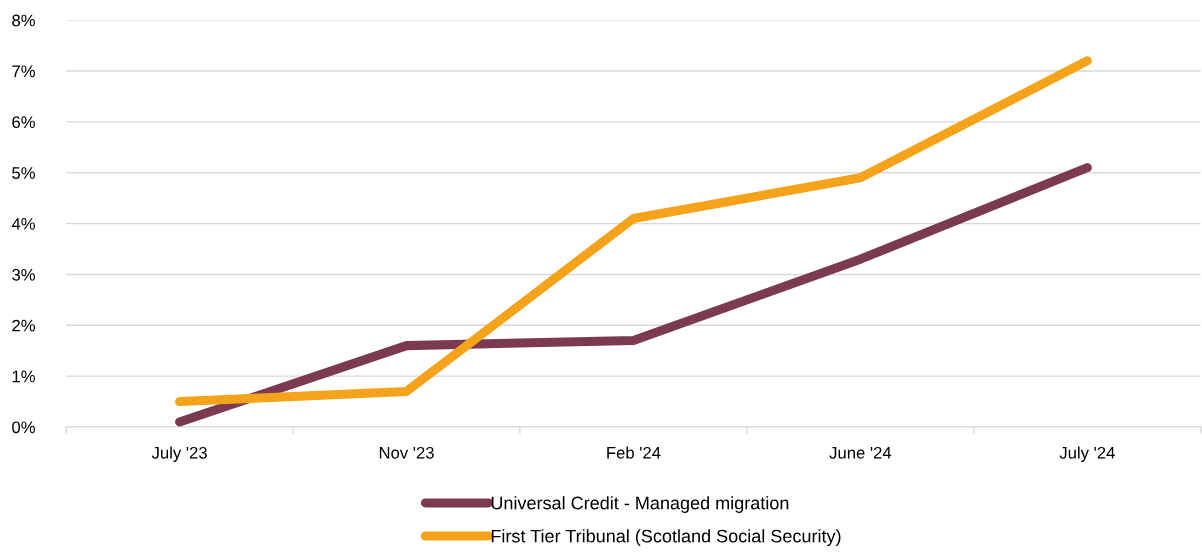 Image resolution: width=1202 pixels, height=560 pixels. Describe the element at coordinates (406, 452) in the screenshot. I see `x-tick-label: Nov '23` at that location.